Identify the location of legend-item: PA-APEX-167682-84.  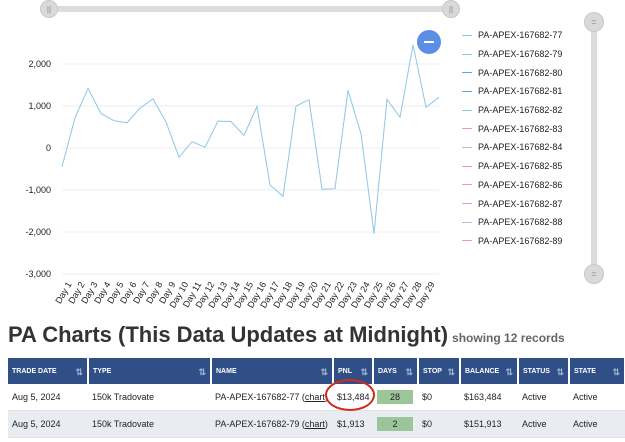
(522, 147).